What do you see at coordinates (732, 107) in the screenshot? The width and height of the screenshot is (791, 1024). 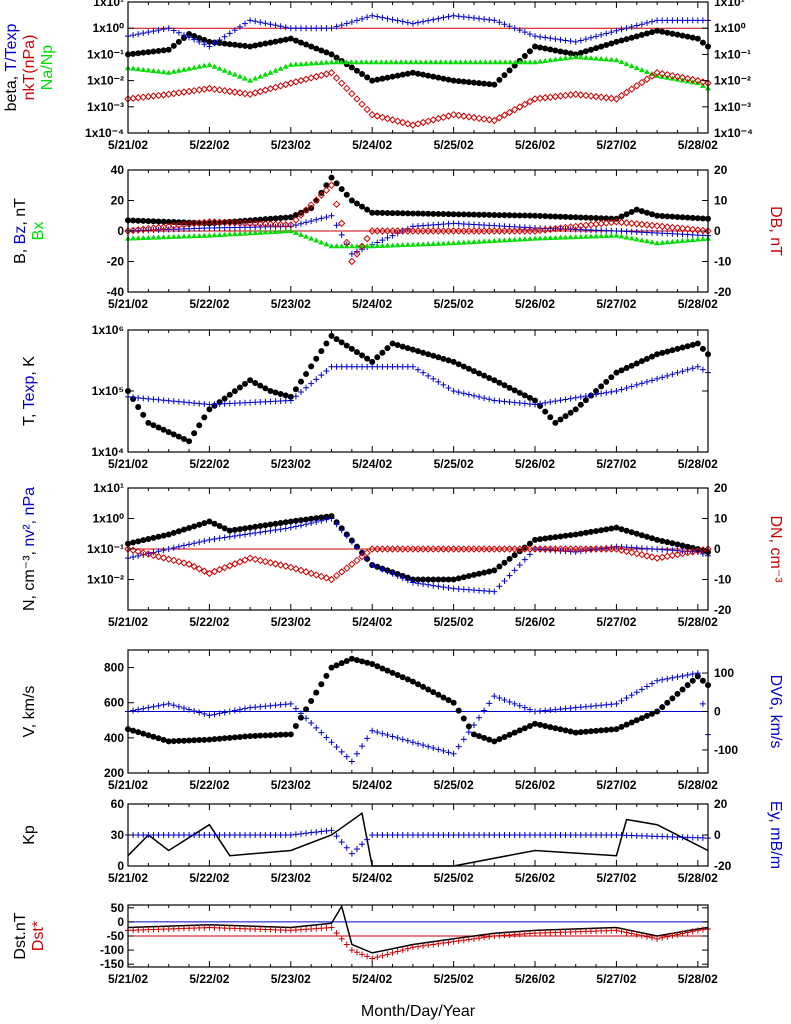 I see `y-tick-label: 1x10⁻³` at bounding box center [732, 107].